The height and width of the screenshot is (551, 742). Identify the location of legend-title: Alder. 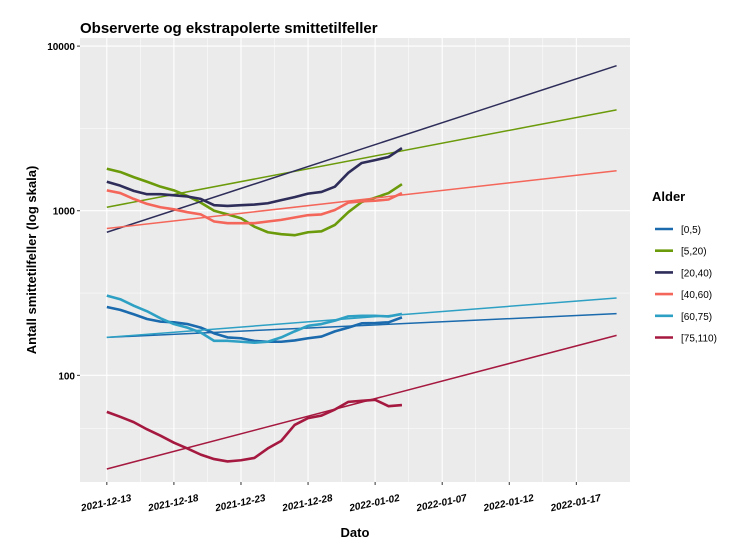
(668, 196).